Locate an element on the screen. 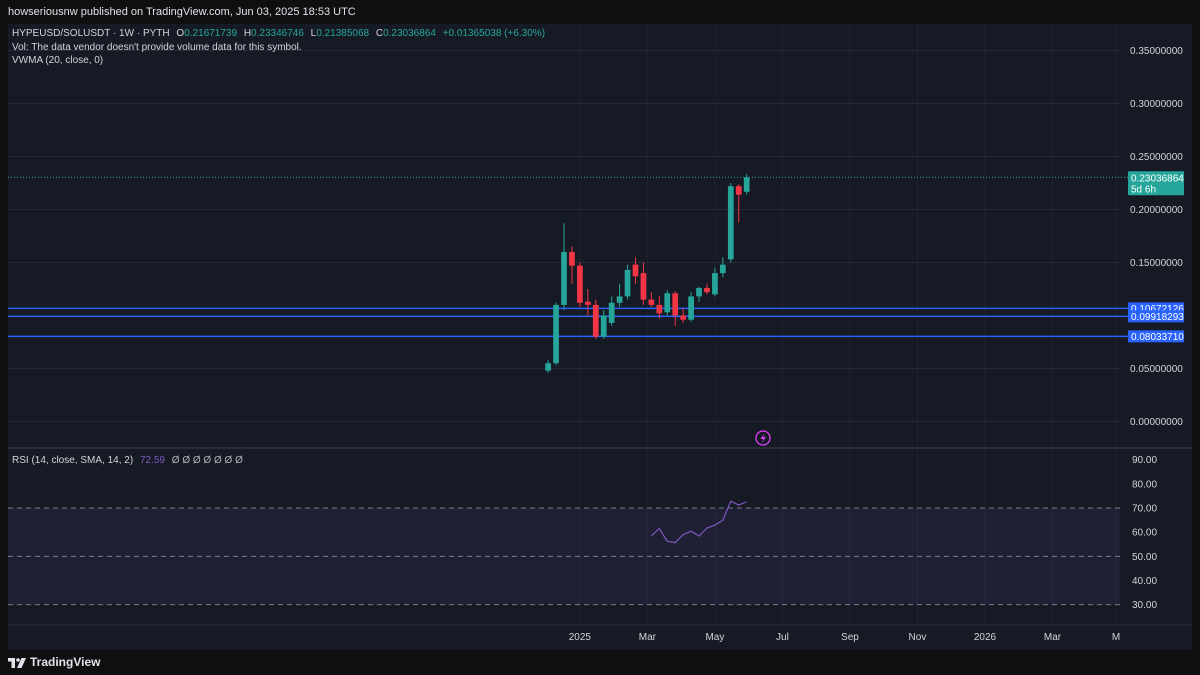 The image size is (1200, 675). close-label: C is located at coordinates (379, 33).